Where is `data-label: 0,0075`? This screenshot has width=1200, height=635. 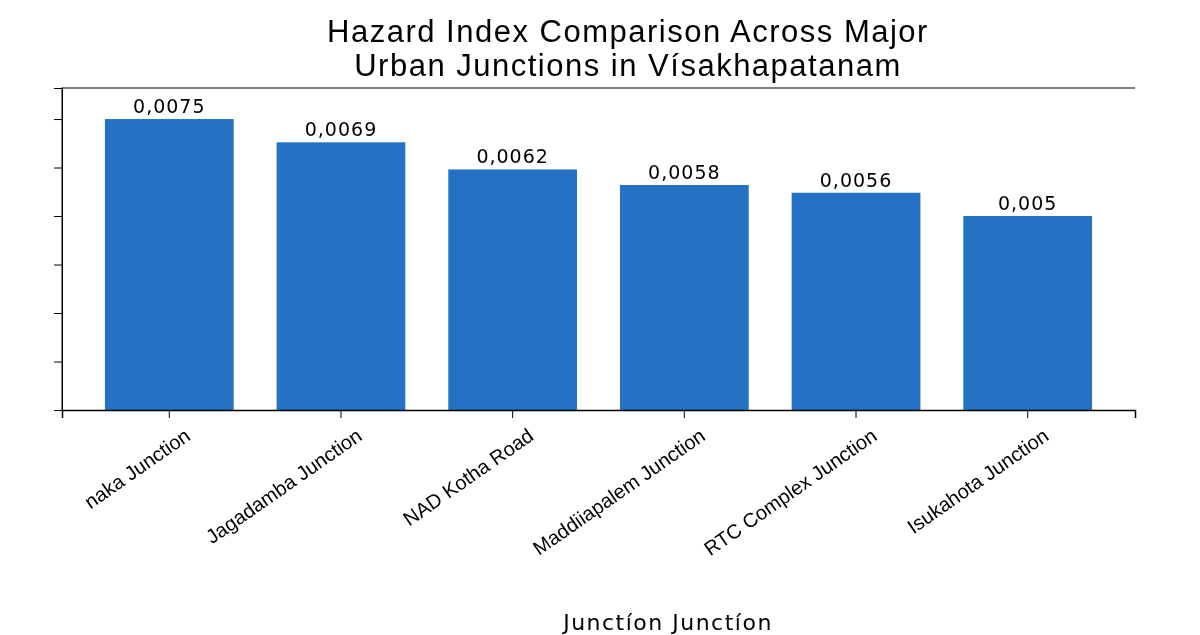
data-label: 0,0075 is located at coordinates (169, 106).